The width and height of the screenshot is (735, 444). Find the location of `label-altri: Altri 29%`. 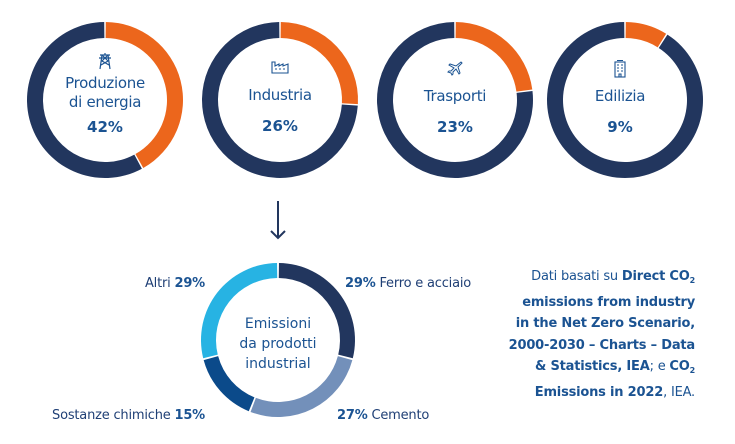

label-altri: Altri 29% is located at coordinates (175, 283).